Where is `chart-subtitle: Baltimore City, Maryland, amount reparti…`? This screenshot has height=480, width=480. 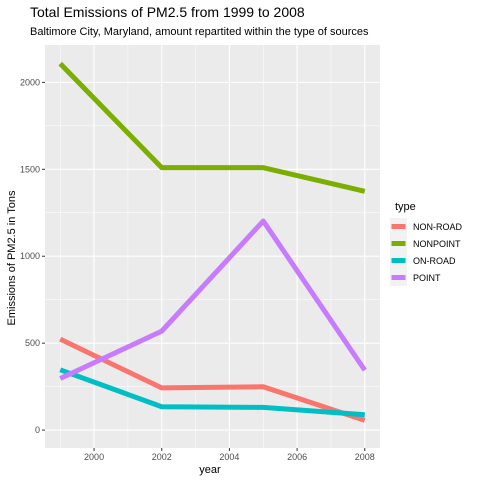
chart-subtitle: Baltimore City, Maryland, amount reparti… is located at coordinates (199, 32).